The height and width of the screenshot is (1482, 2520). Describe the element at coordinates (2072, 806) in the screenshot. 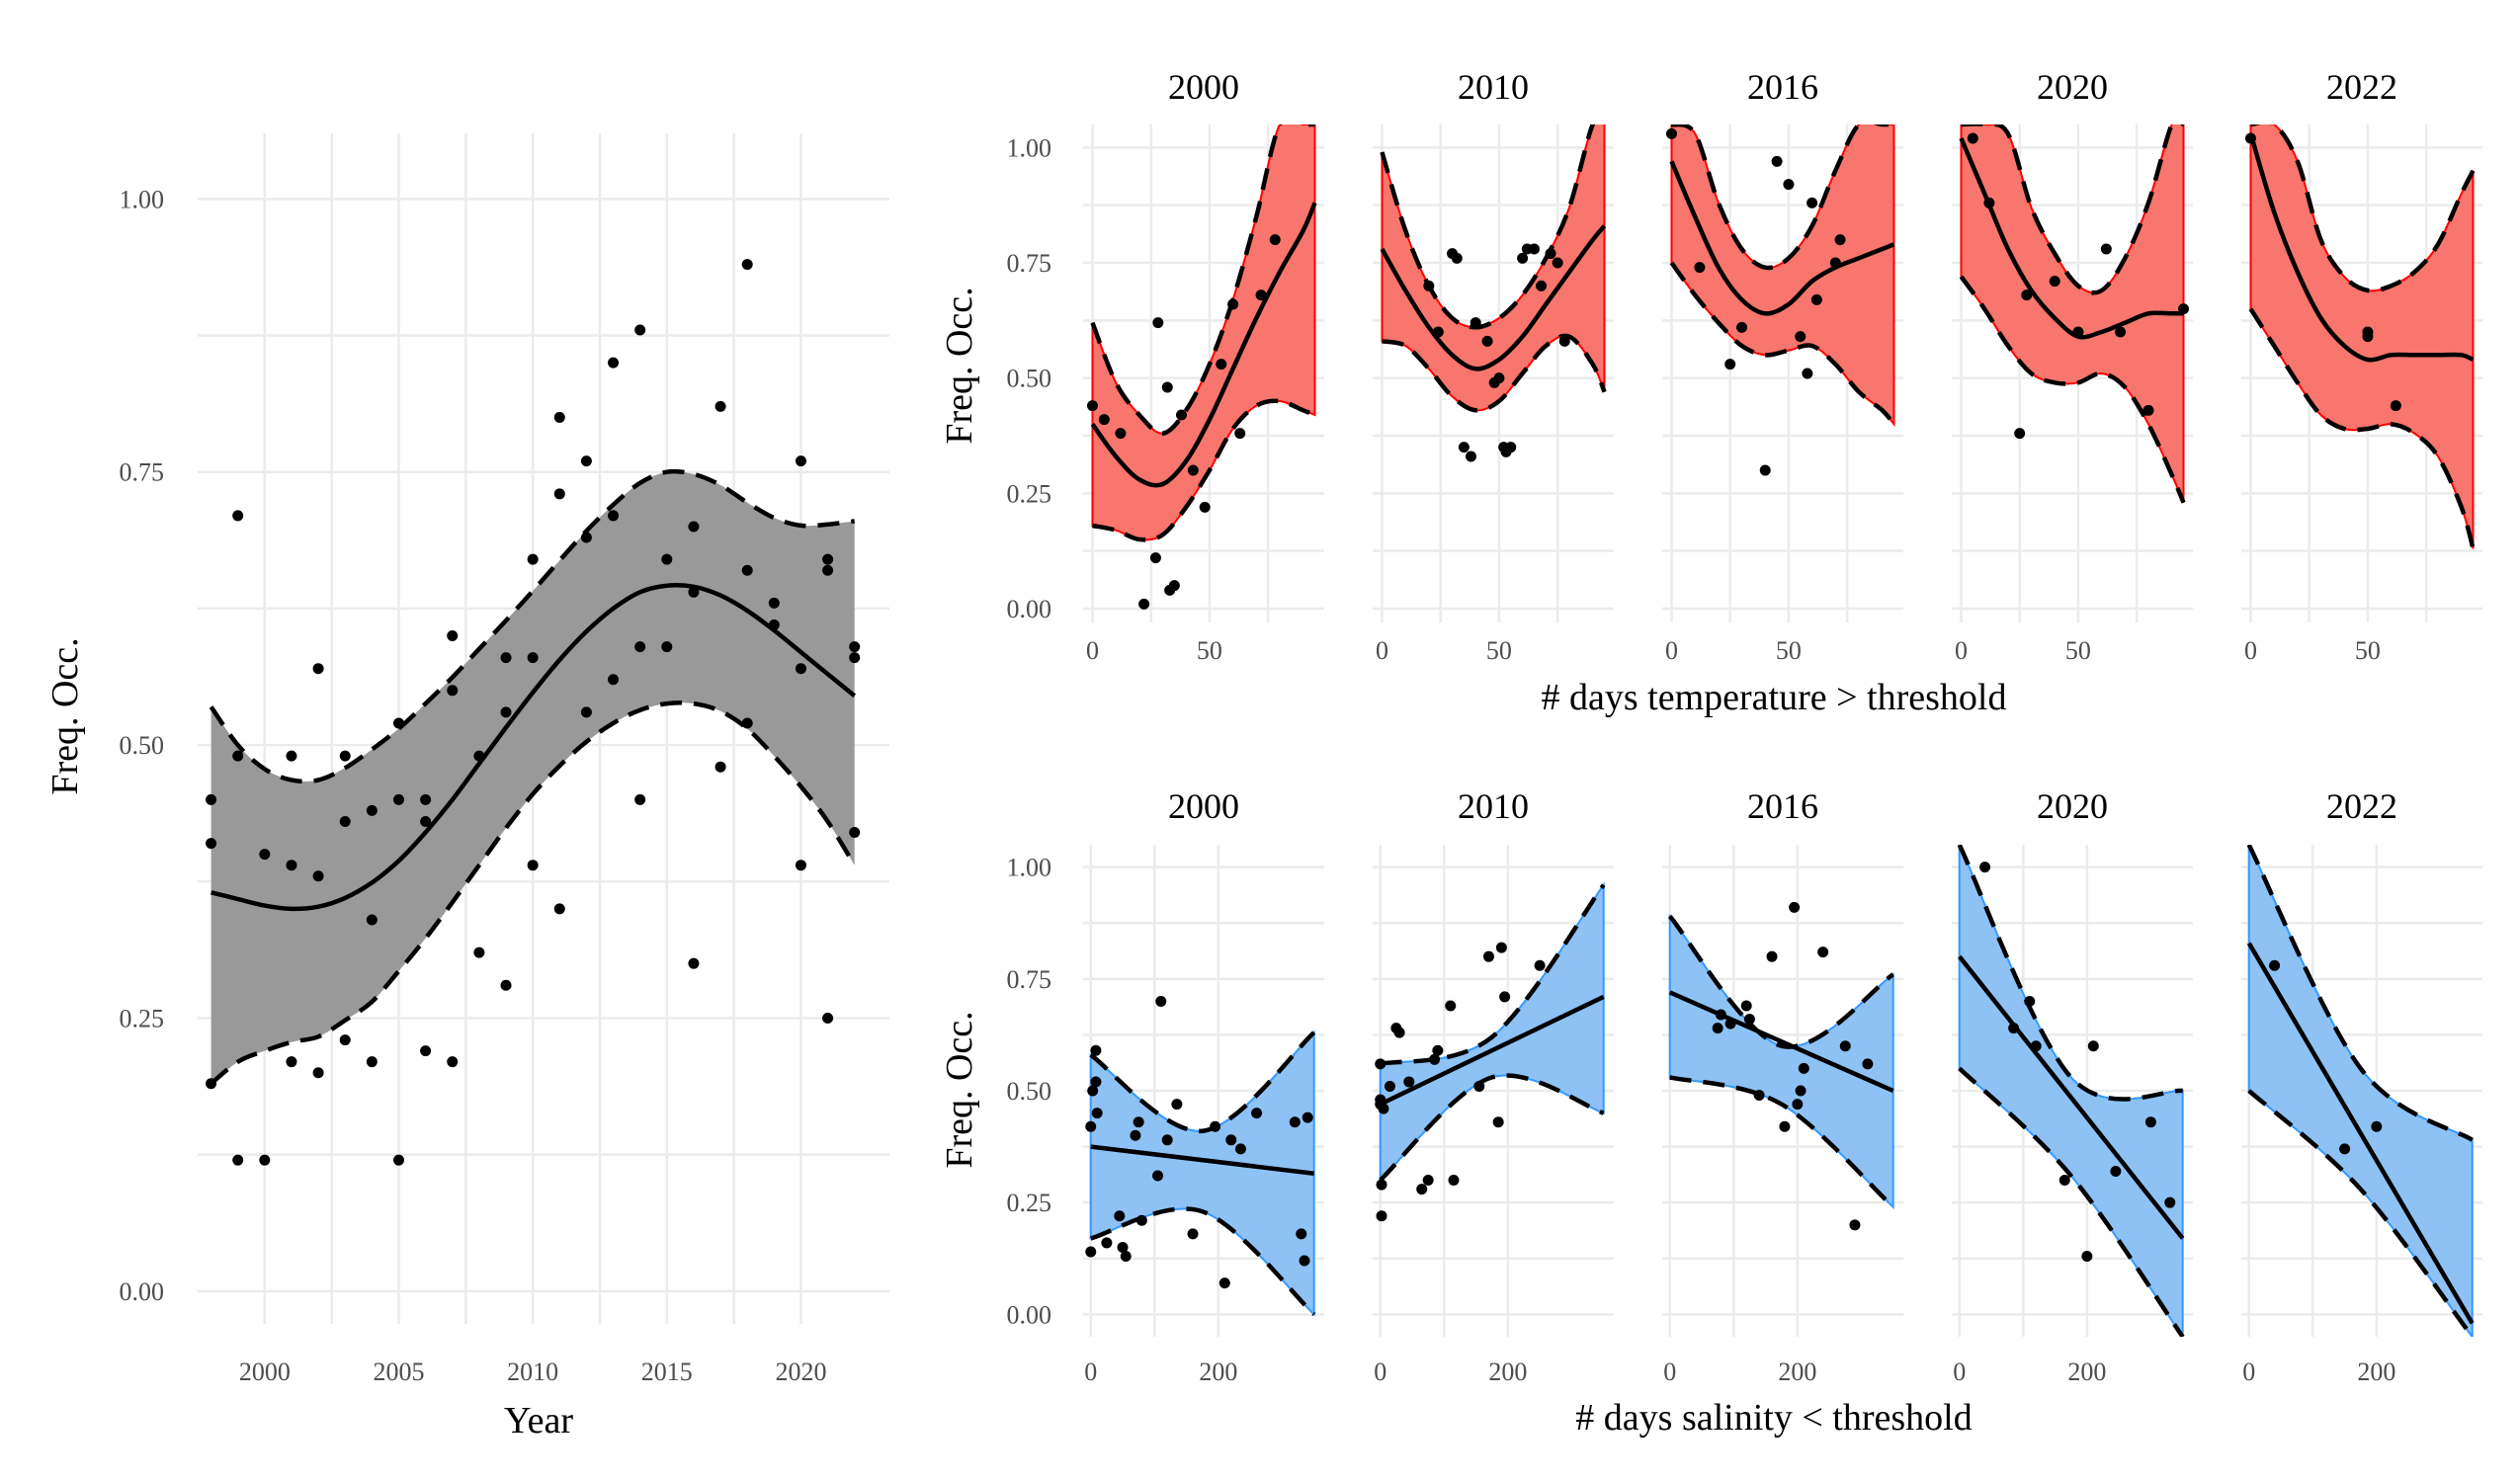

I see `facet-strip-label: 2020` at that location.